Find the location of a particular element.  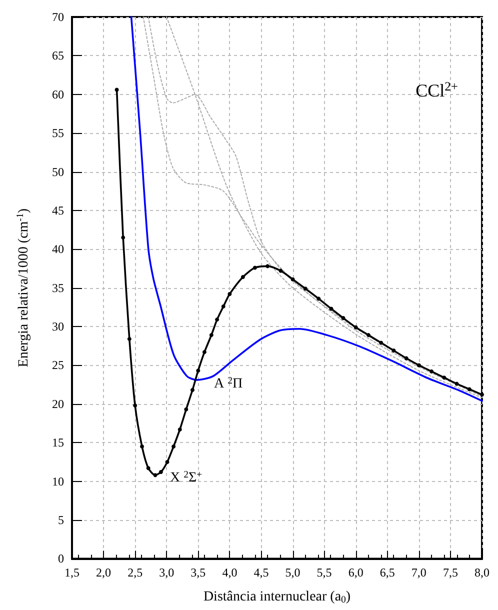

x-tick-label: 8,0 is located at coordinates (482, 573).